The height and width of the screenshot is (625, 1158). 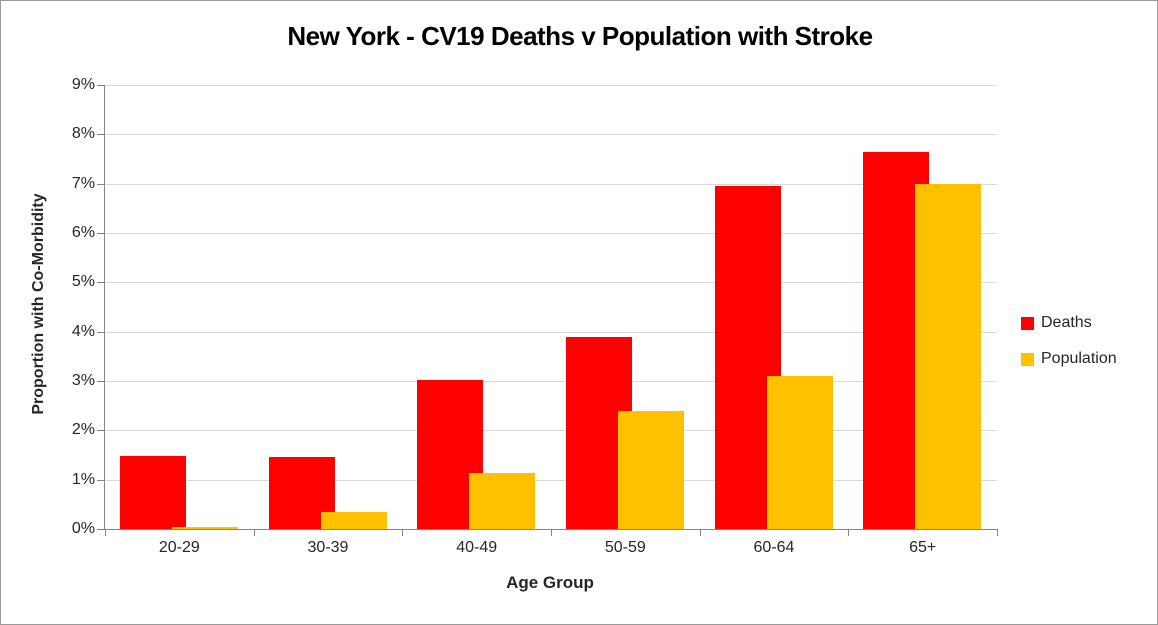 What do you see at coordinates (1079, 358) in the screenshot?
I see `legend-label-population: Population` at bounding box center [1079, 358].